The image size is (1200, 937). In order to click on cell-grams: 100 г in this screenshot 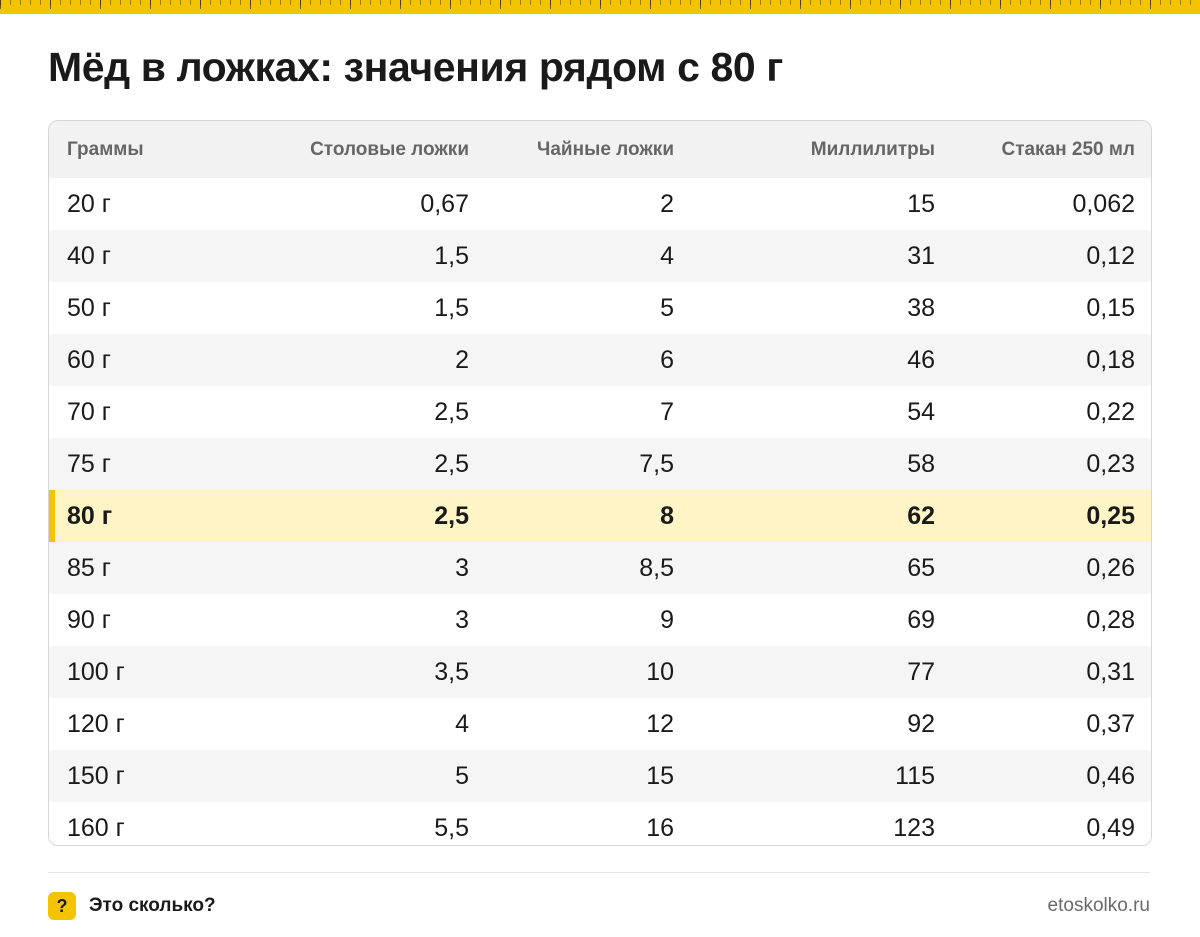, I will do `click(96, 671)`.